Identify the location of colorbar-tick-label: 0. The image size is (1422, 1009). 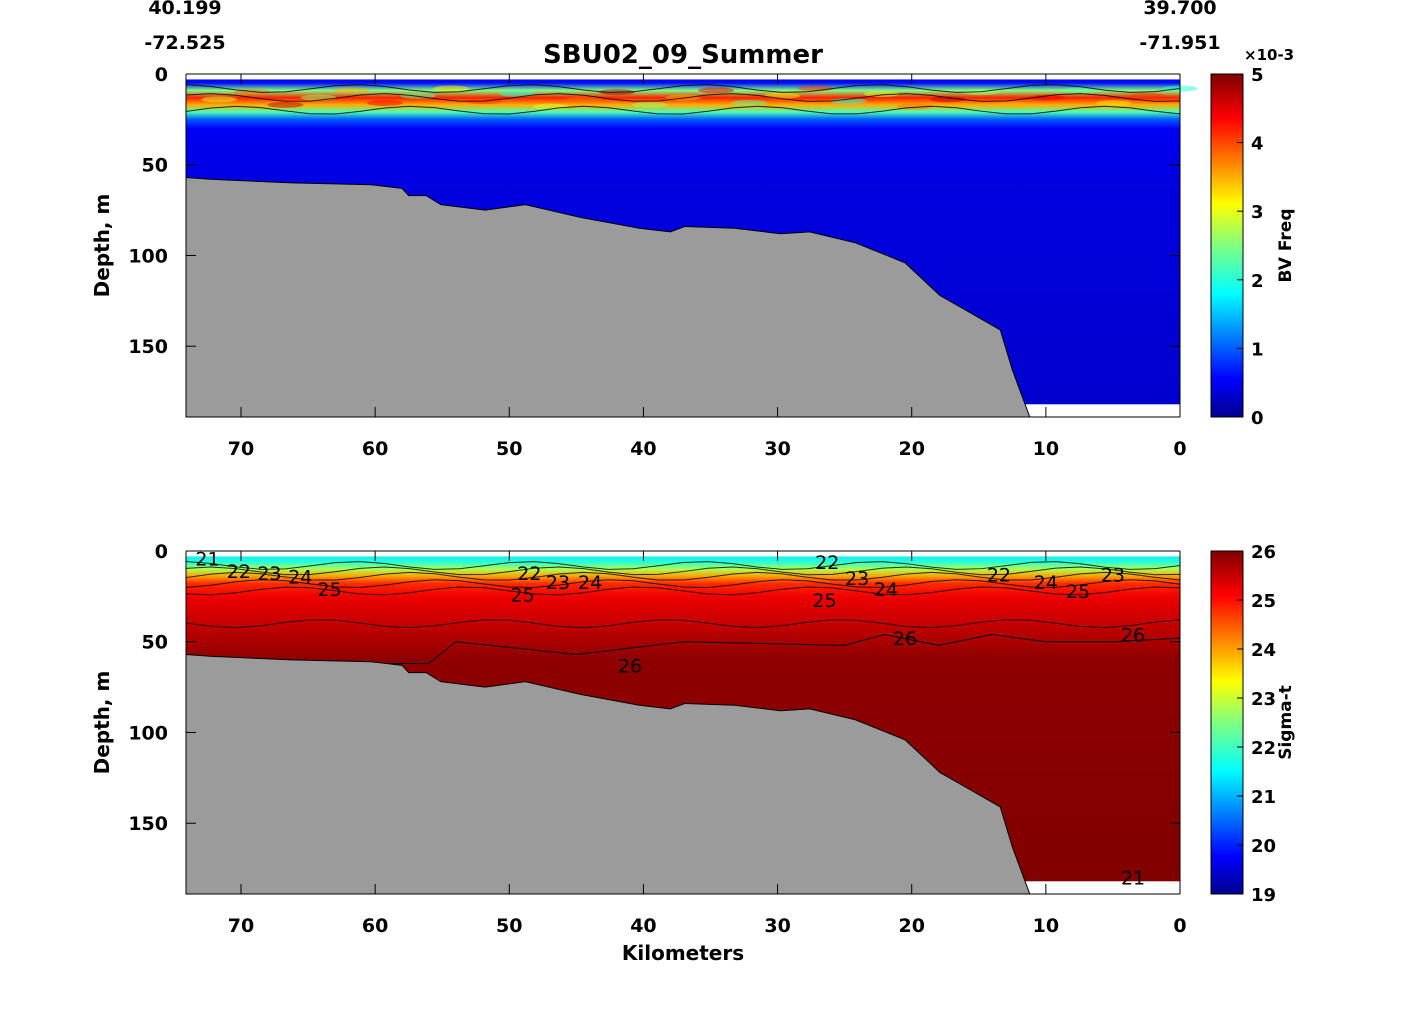
(1257, 418).